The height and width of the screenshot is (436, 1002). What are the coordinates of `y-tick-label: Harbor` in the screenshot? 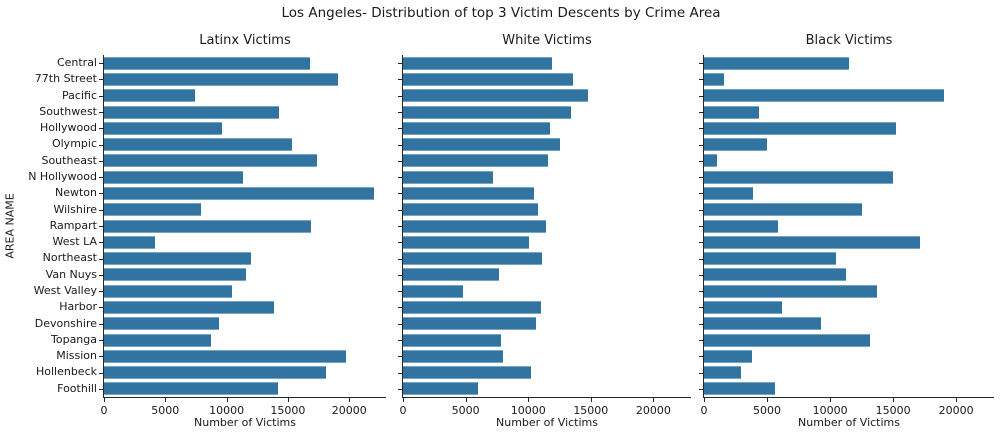 It's located at (78, 307).